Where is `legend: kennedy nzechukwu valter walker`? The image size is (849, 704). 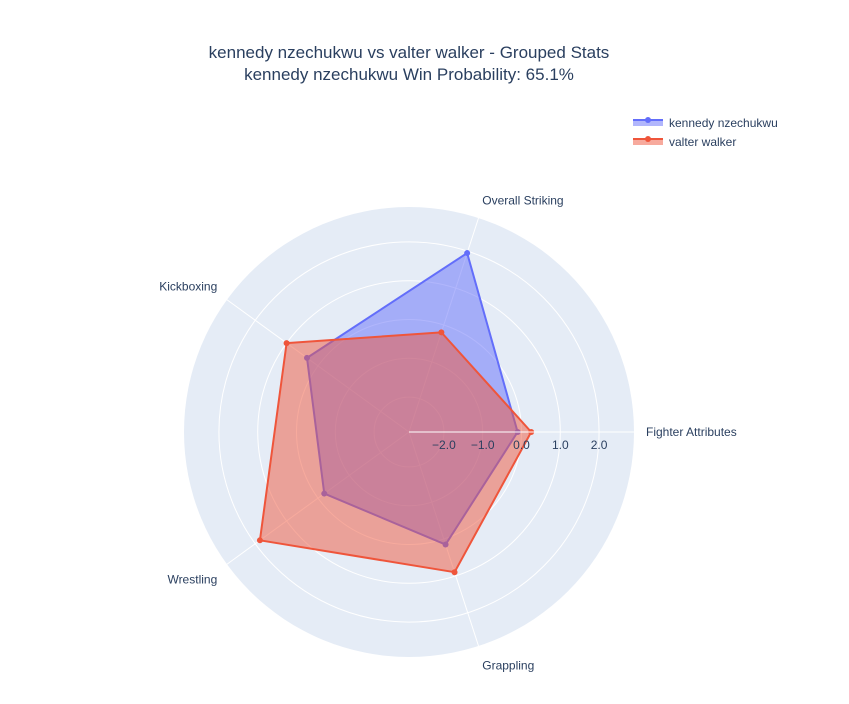 legend: kennedy nzechukwu valter walker is located at coordinates (705, 132).